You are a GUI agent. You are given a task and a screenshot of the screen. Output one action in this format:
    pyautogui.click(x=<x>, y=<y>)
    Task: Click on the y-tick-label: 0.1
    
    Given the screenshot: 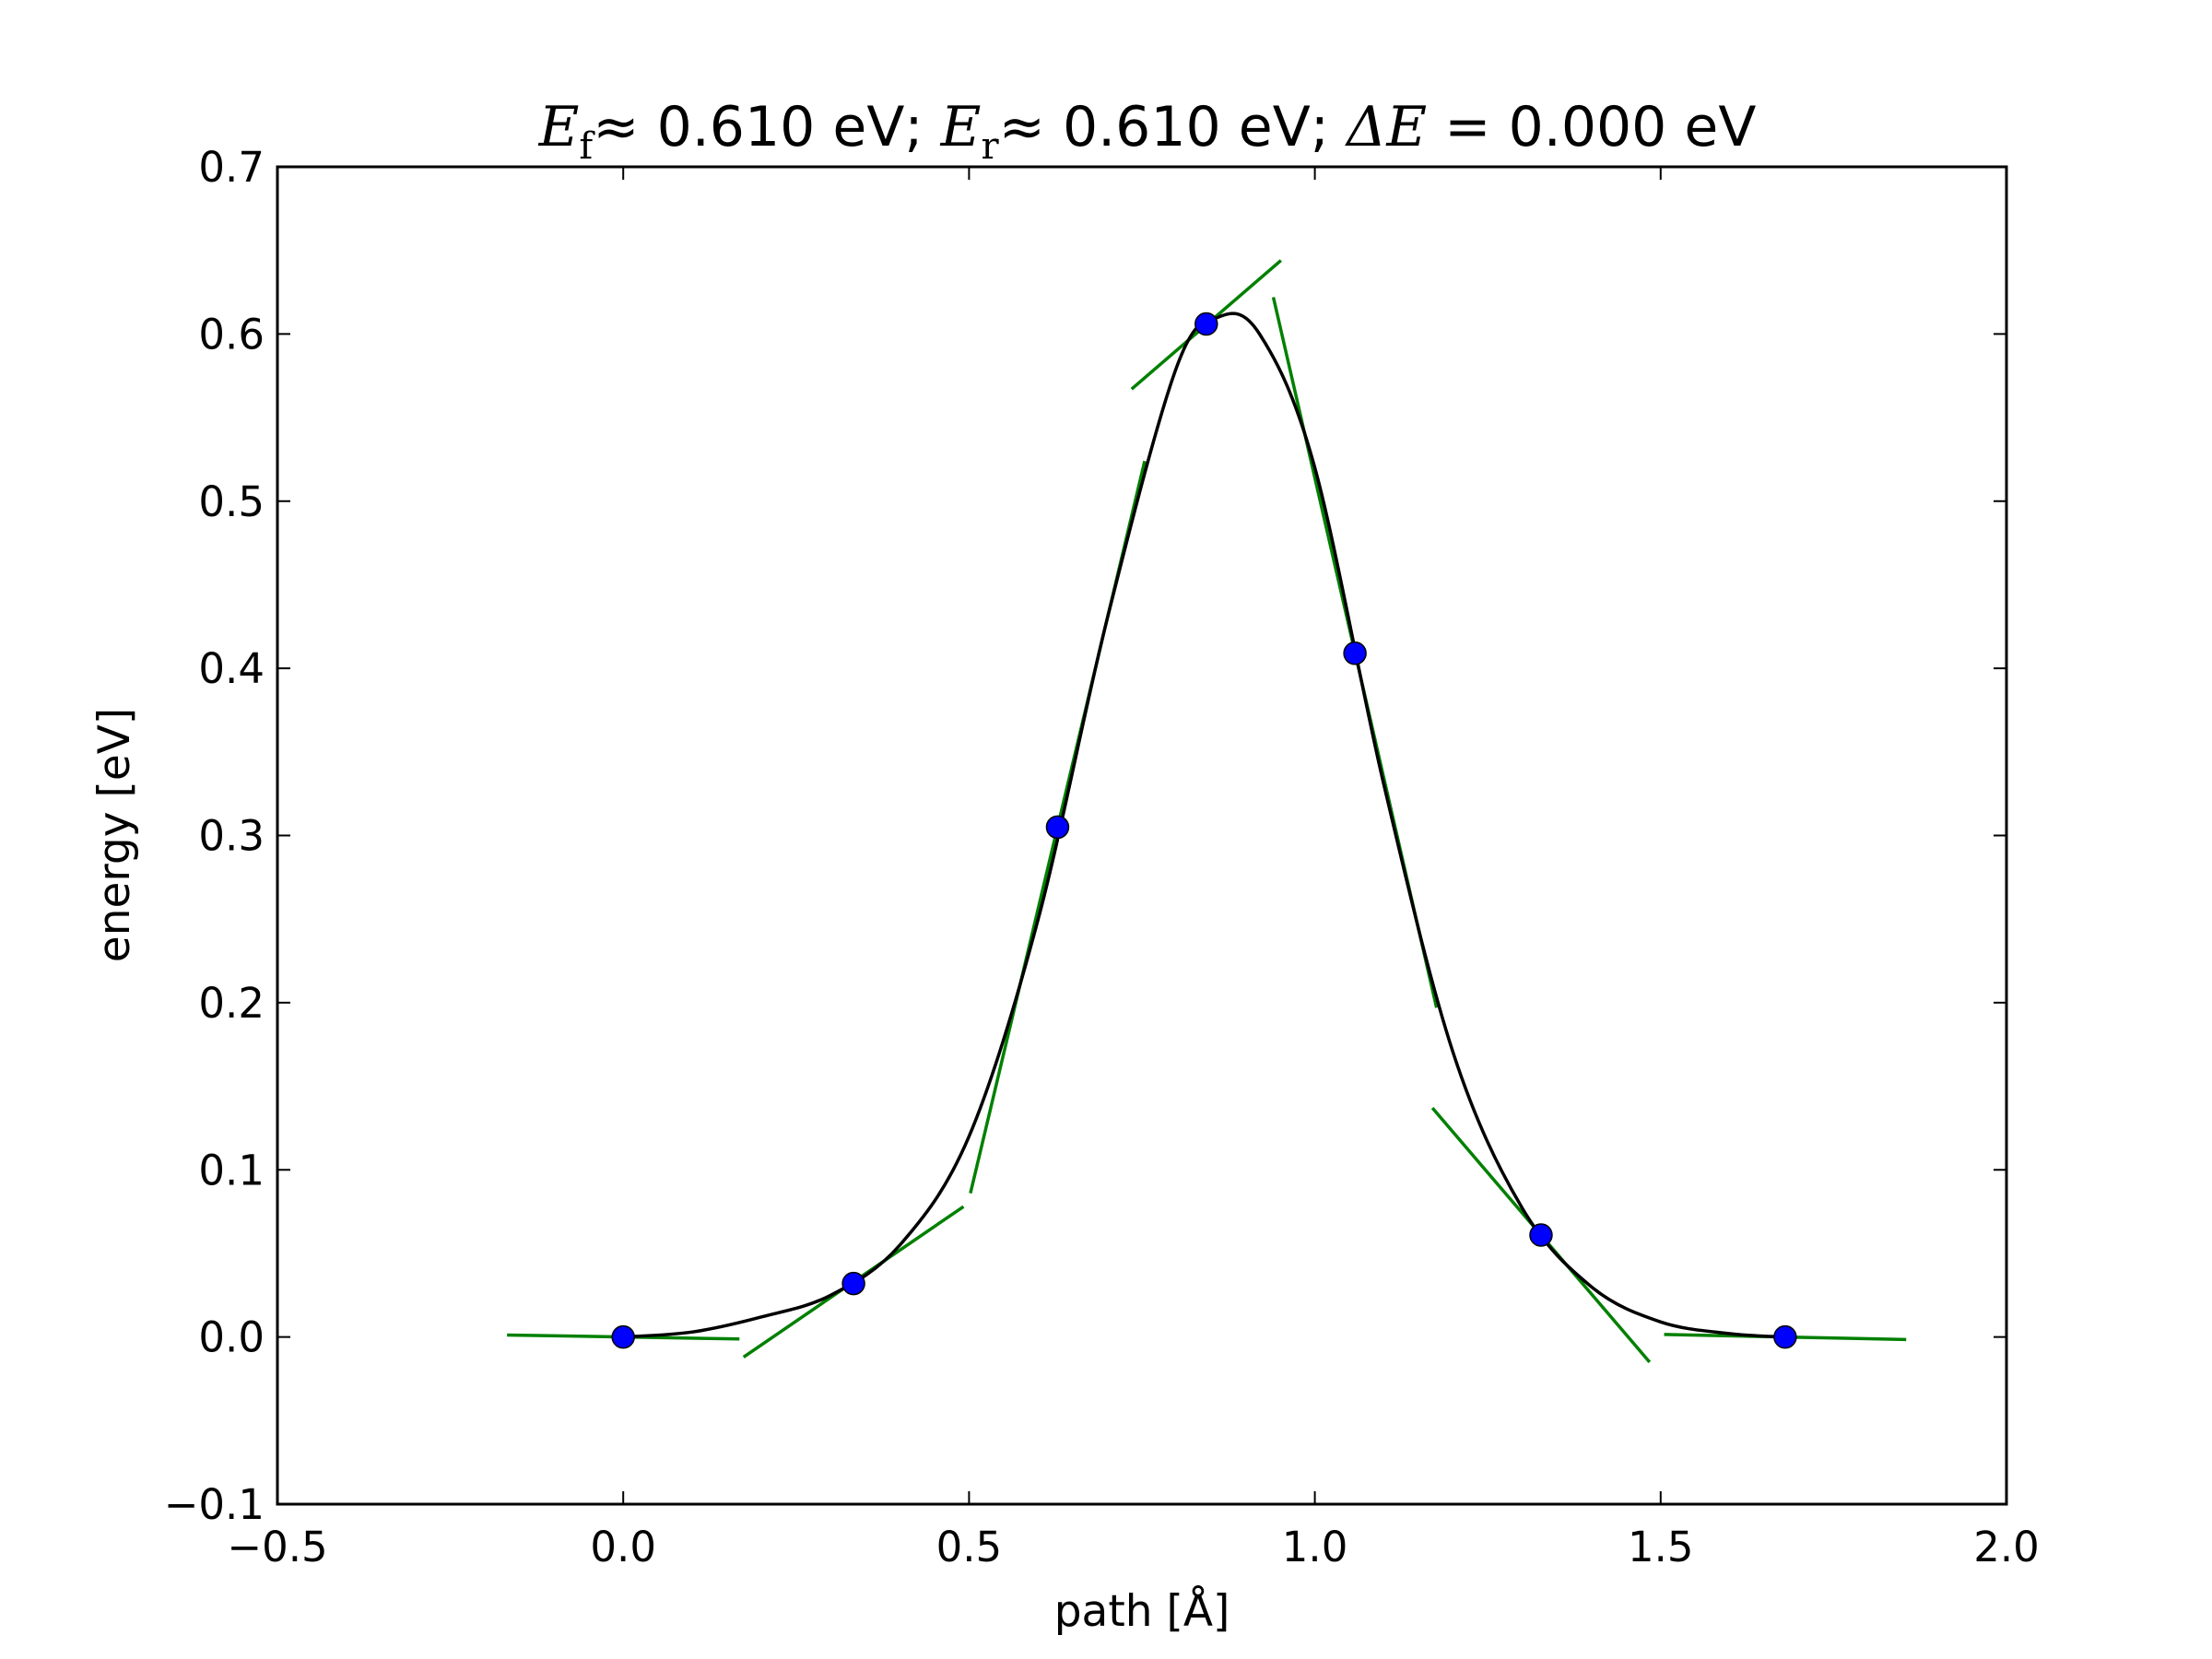 What is the action you would take?
    pyautogui.click(x=231, y=1170)
    